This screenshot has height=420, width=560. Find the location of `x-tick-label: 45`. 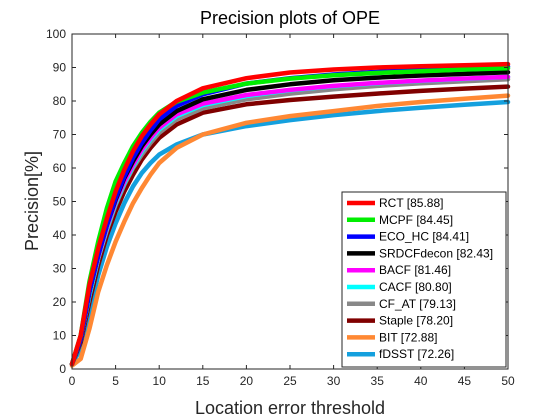

x-tick-label: 45 is located at coordinates (465, 381).